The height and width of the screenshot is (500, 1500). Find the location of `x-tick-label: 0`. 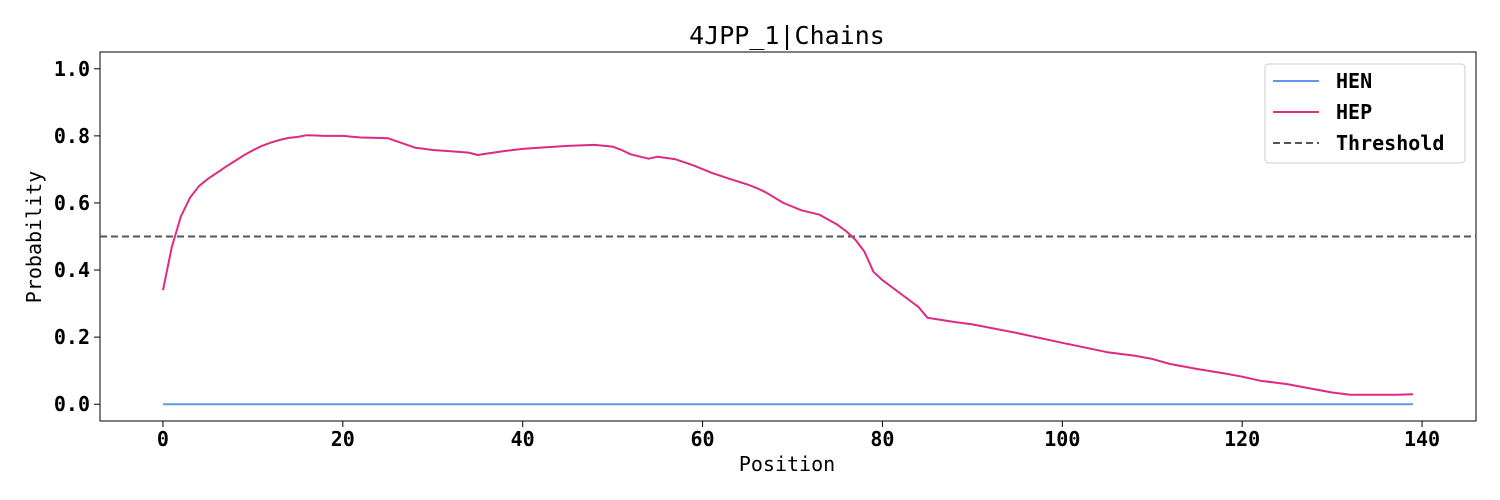

x-tick-label: 0 is located at coordinates (163, 439).